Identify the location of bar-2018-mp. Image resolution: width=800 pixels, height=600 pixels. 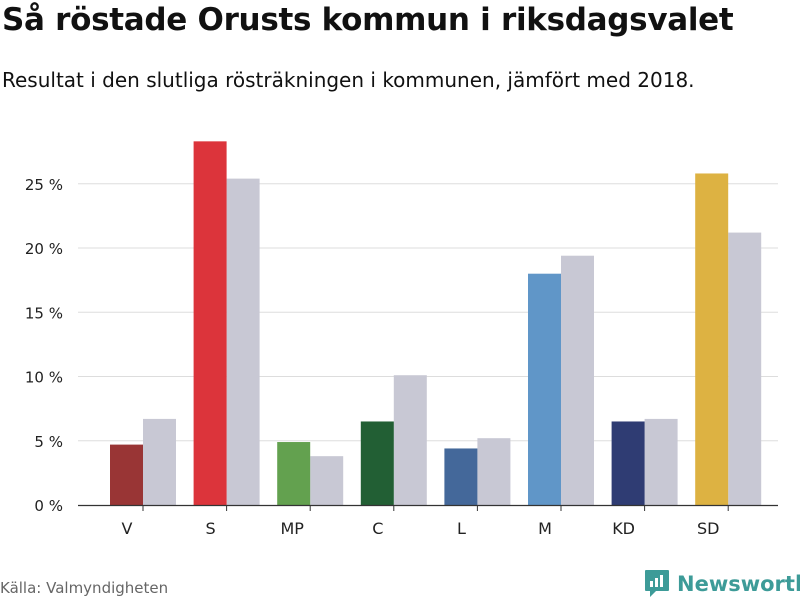
(327, 480).